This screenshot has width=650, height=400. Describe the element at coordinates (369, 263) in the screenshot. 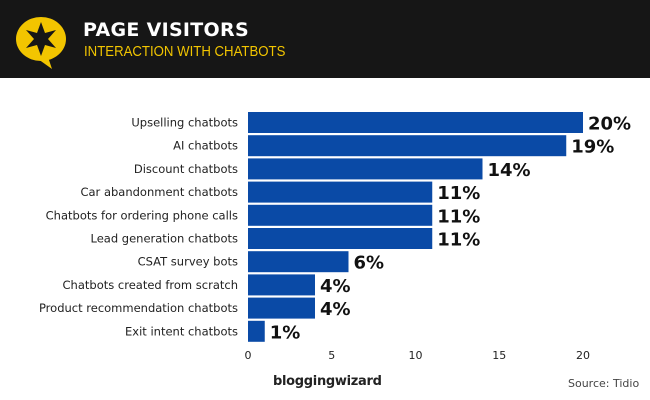

I see `data-label: 6%` at that location.